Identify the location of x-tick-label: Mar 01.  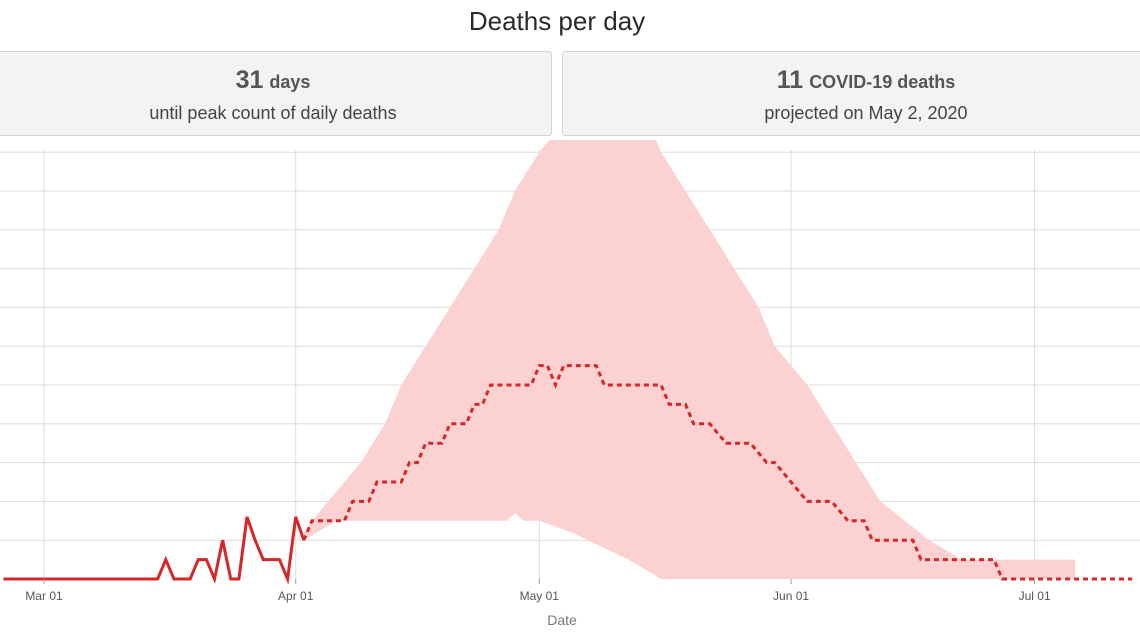
(44, 596).